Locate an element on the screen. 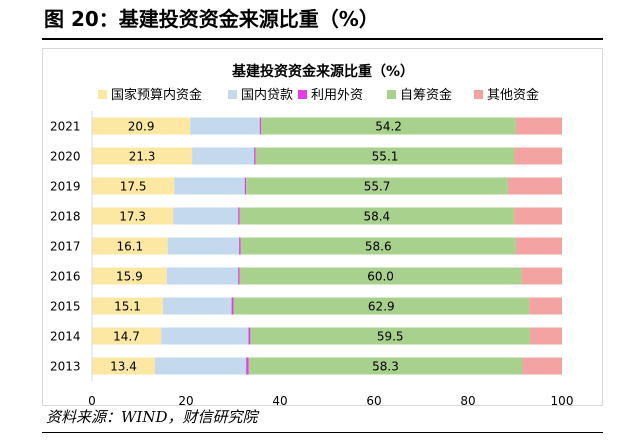  data-label: 60.0 is located at coordinates (380, 277).